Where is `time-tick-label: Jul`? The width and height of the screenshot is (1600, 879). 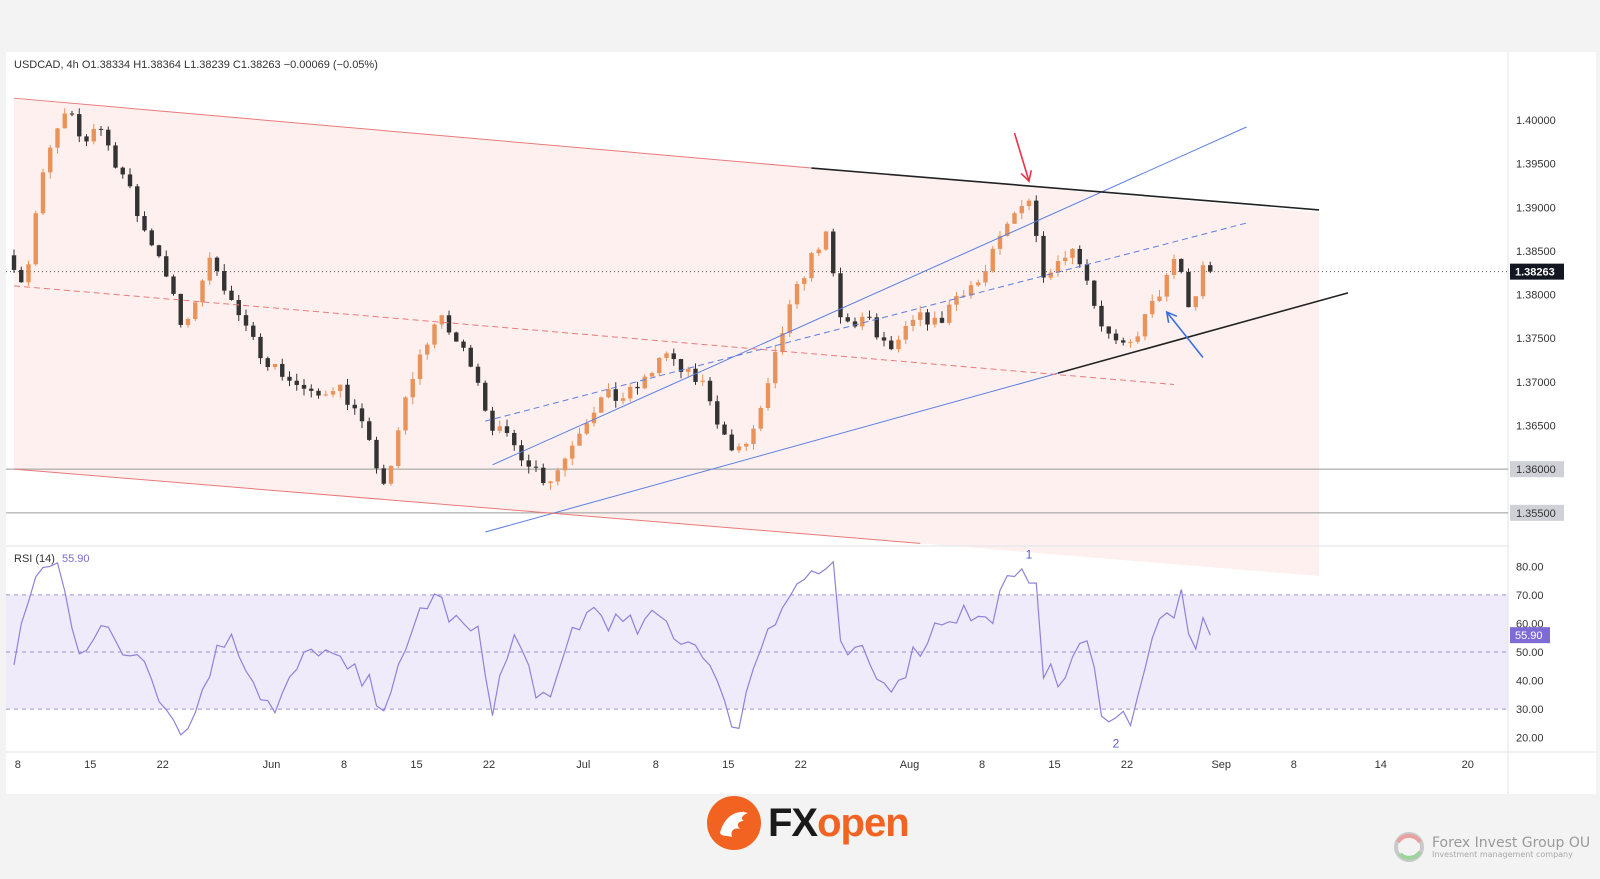 time-tick-label: Jul is located at coordinates (583, 765).